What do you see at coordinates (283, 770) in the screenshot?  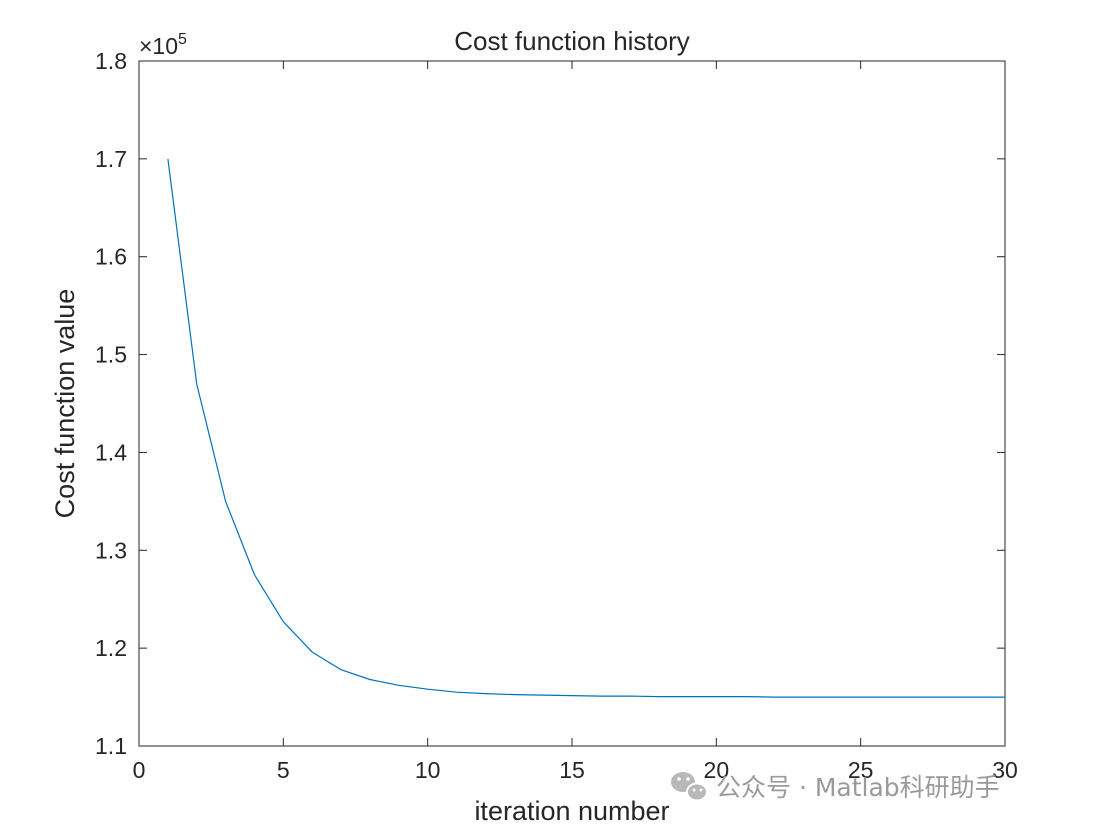 I see `x-tick-label: 5` at bounding box center [283, 770].